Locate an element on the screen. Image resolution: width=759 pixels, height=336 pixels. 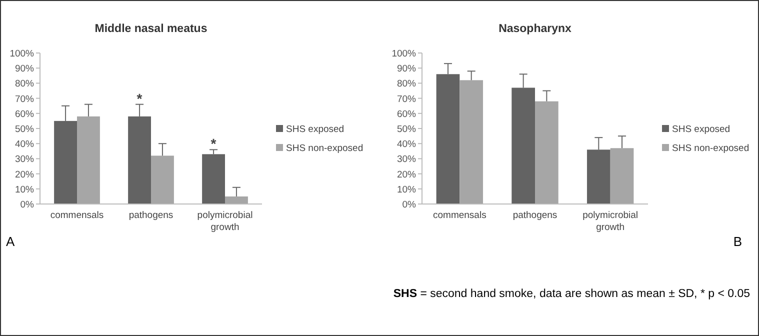
text: A is located at coordinates (10, 241).